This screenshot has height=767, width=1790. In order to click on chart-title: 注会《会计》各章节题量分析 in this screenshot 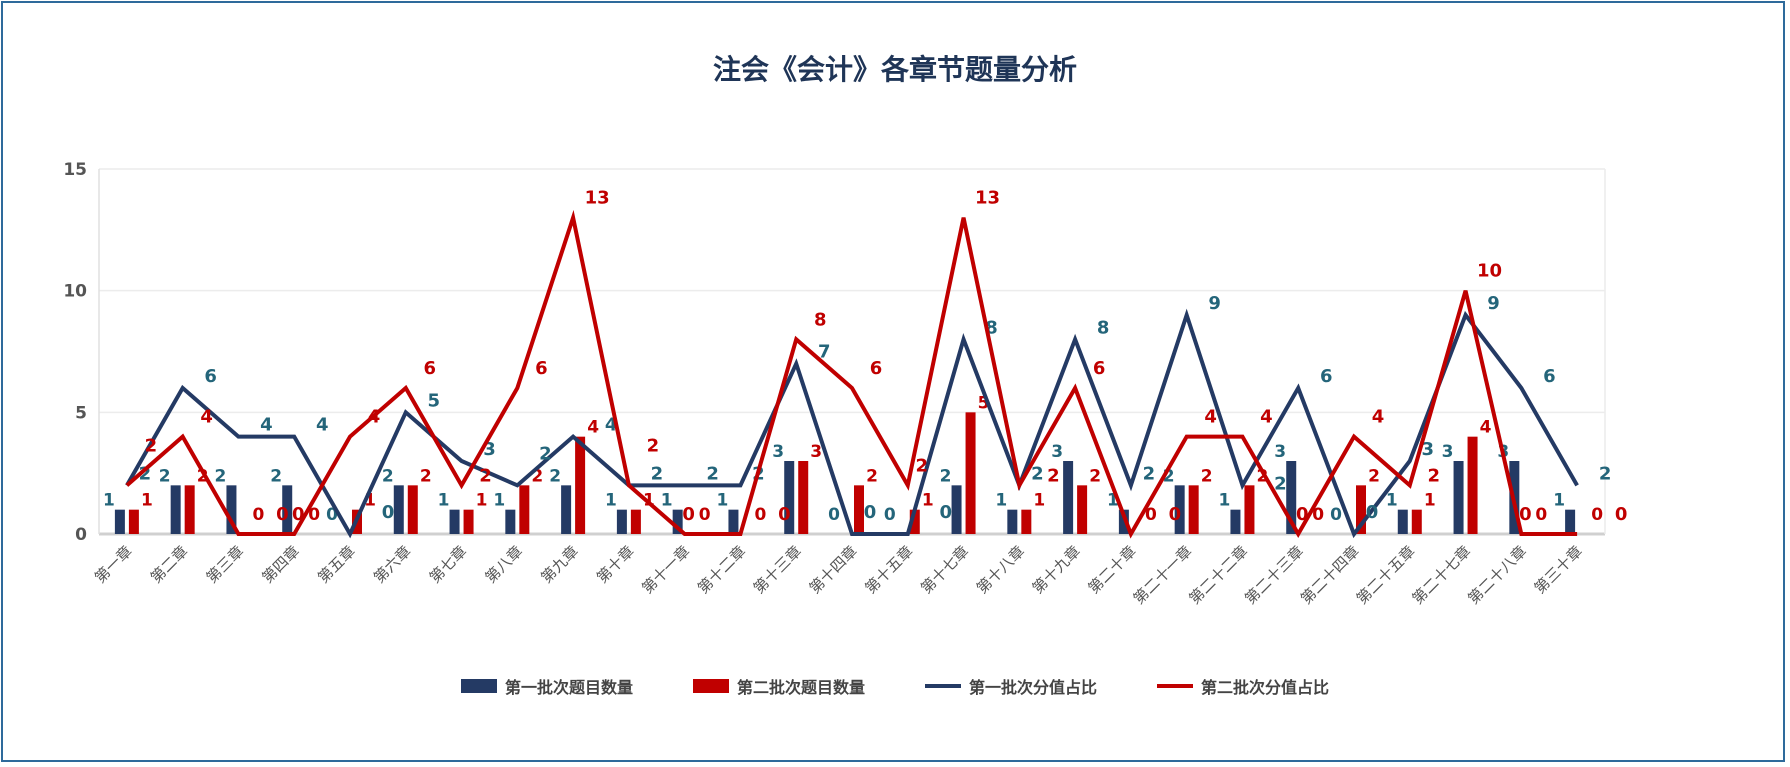, I will do `click(894, 69)`.